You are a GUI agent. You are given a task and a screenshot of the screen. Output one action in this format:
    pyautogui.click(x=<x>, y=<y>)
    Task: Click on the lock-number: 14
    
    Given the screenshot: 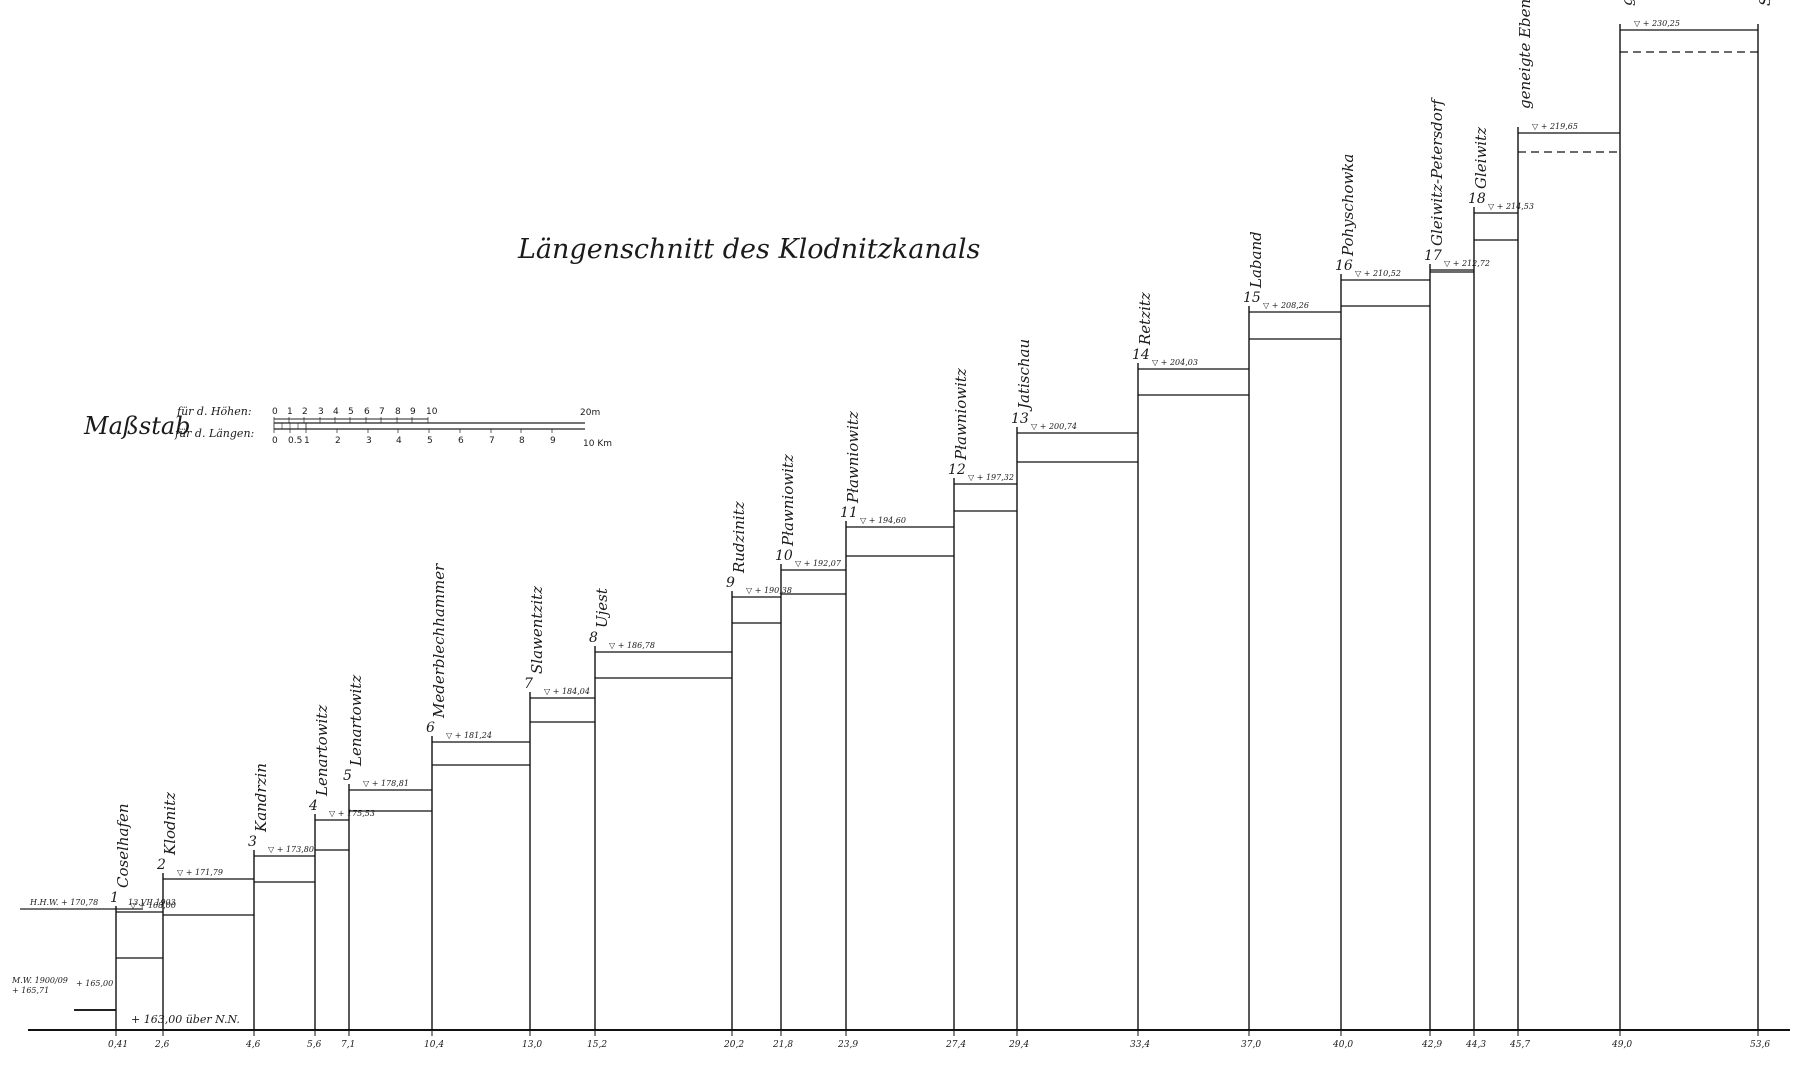 What is the action you would take?
    pyautogui.click(x=1141, y=355)
    